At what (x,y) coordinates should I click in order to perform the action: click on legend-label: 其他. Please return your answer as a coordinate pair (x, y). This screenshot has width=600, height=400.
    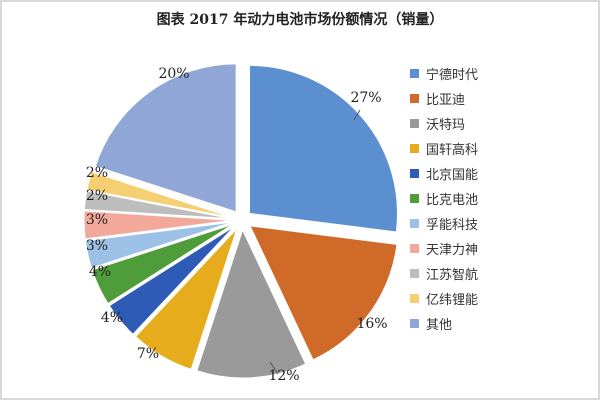
    Looking at the image, I should click on (439, 325).